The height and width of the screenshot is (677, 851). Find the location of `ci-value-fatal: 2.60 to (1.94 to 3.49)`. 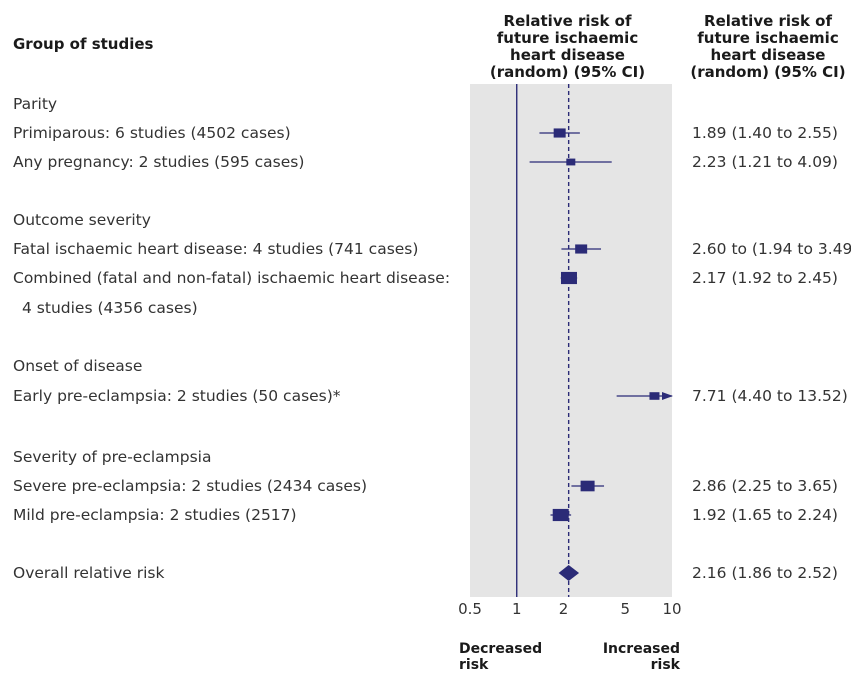

ci-value-fatal: 2.60 to (1.94 to 3.49) is located at coordinates (771, 249).